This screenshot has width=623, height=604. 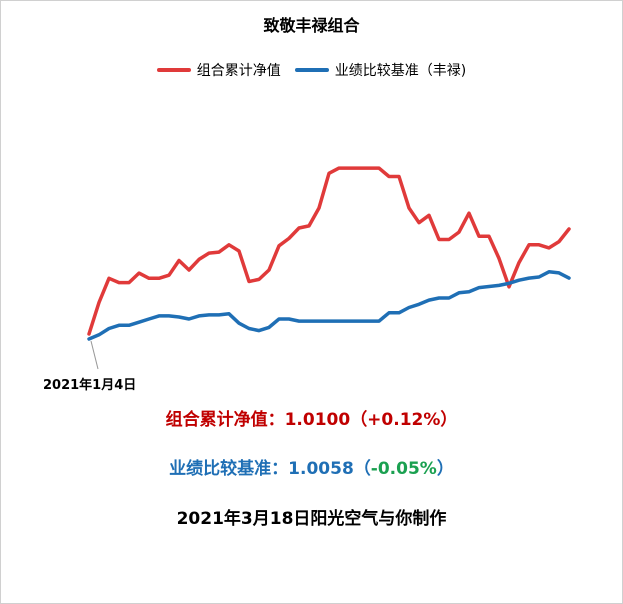 I want to click on footer-credit: 2021年3月18日阳光空气与你制作, so click(x=311, y=519).